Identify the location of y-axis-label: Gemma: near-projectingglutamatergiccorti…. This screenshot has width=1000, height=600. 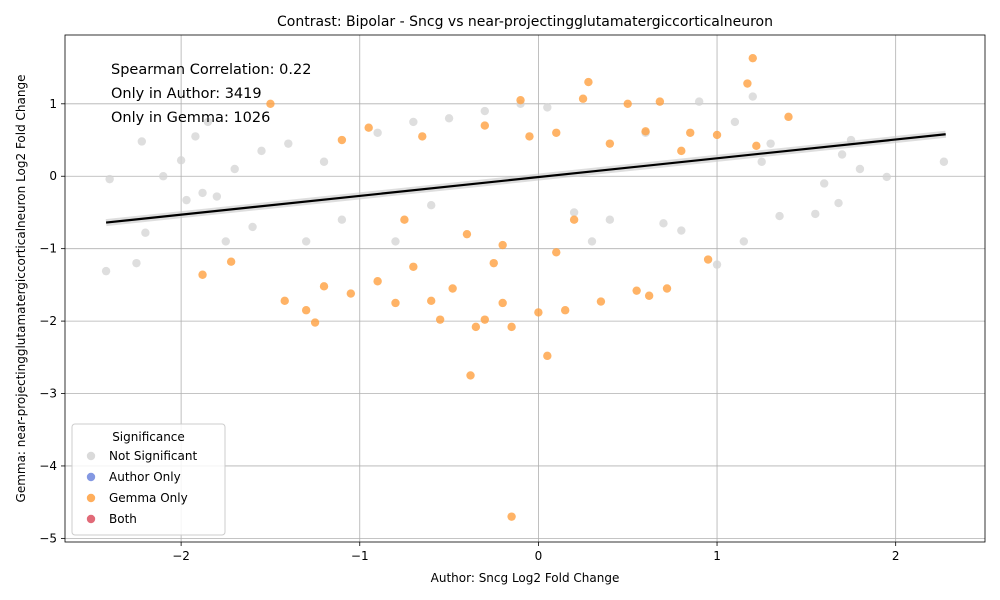
(21, 289).